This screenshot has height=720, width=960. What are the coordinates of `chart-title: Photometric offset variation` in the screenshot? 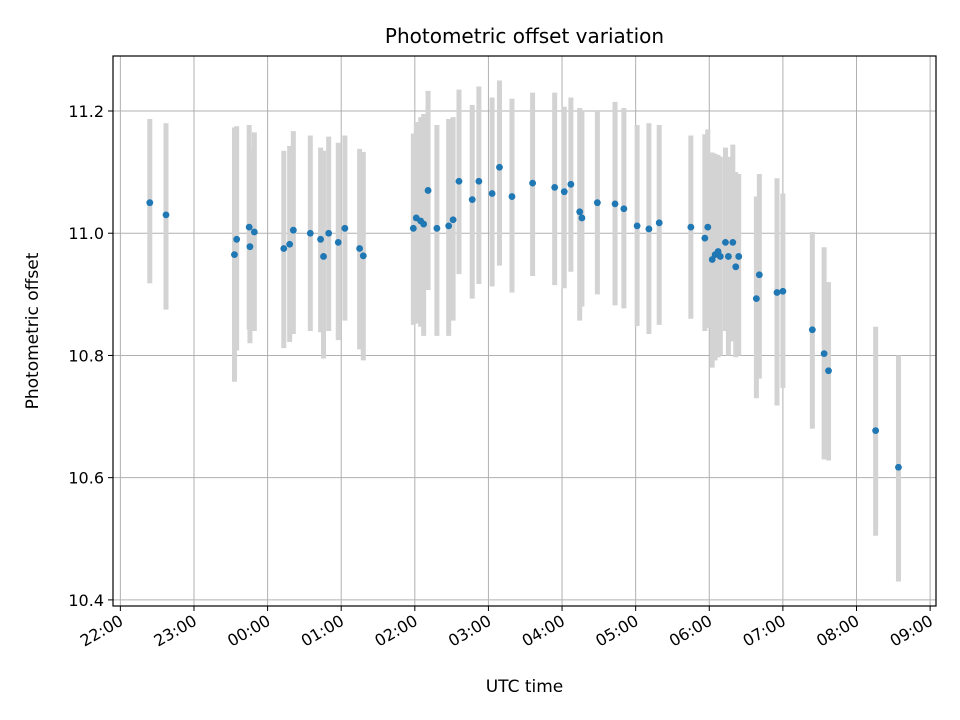 It's located at (524, 36).